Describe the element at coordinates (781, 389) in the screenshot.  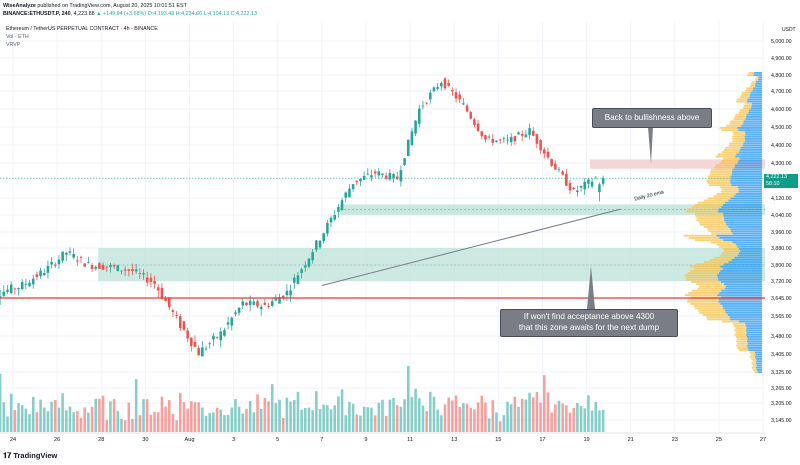
I see `price-tick-label: 3,265.00` at that location.